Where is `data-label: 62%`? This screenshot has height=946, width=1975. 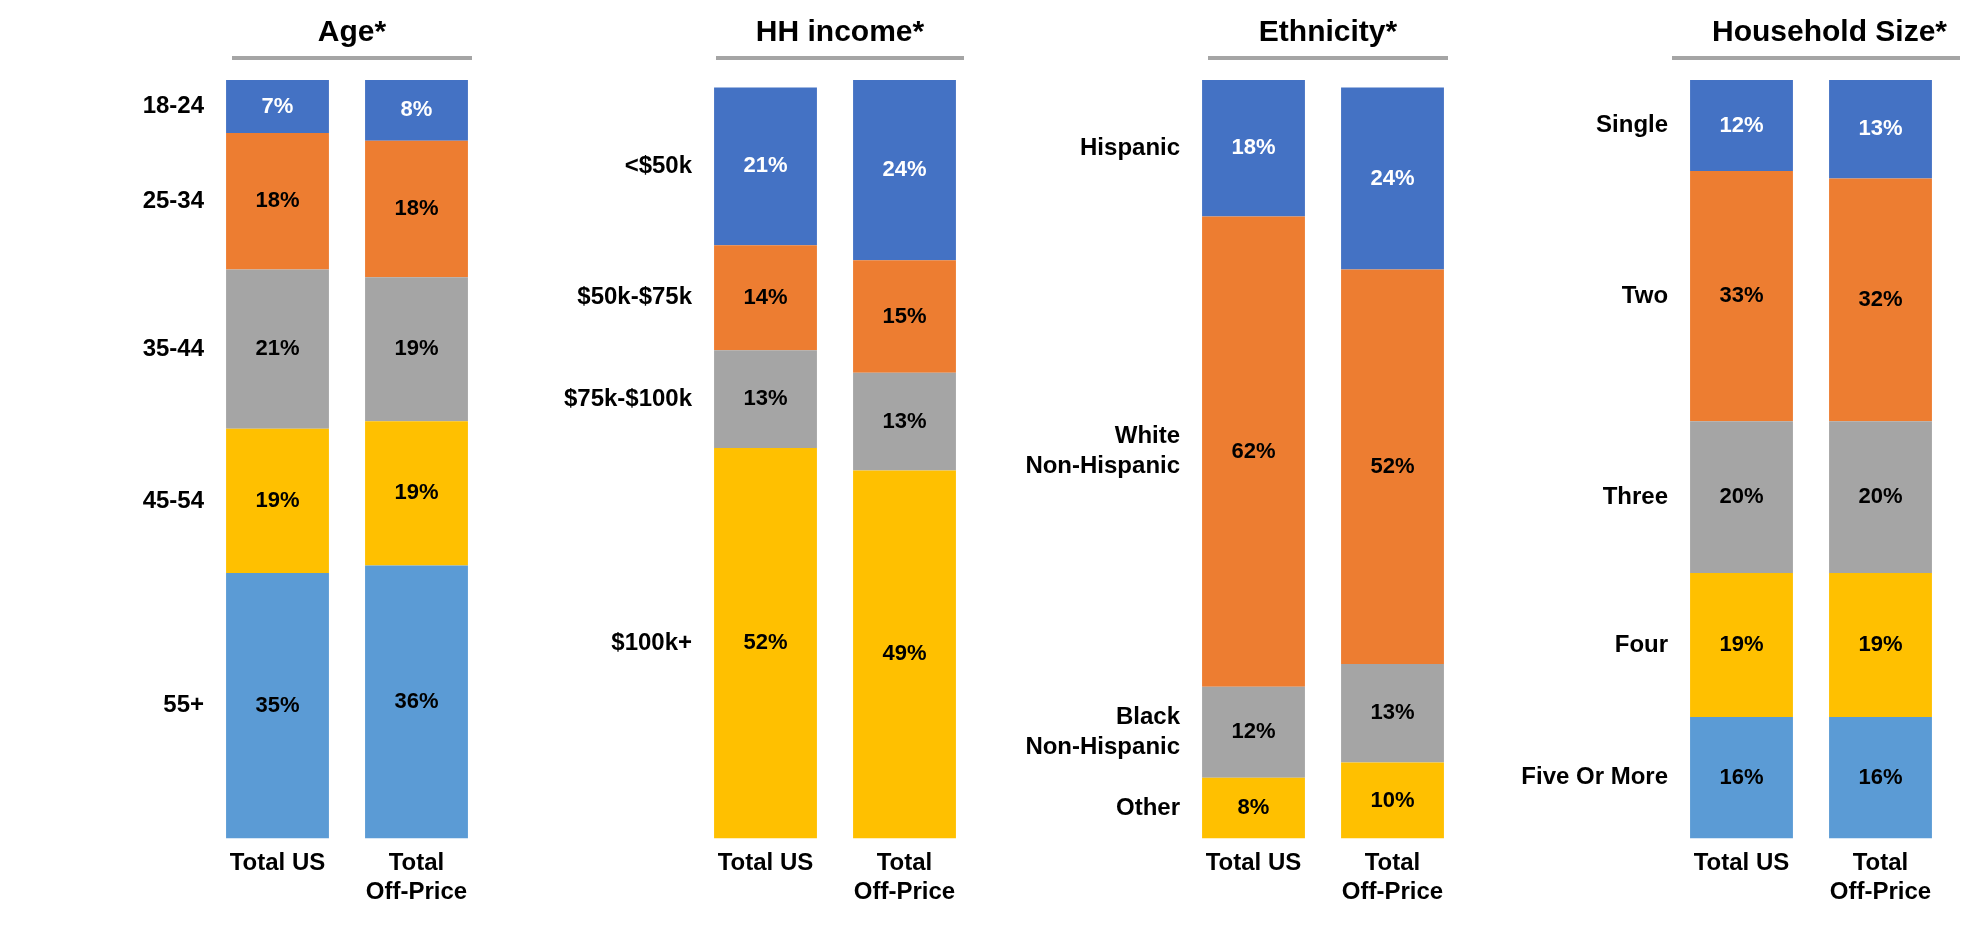
data-label: 62% is located at coordinates (1253, 450).